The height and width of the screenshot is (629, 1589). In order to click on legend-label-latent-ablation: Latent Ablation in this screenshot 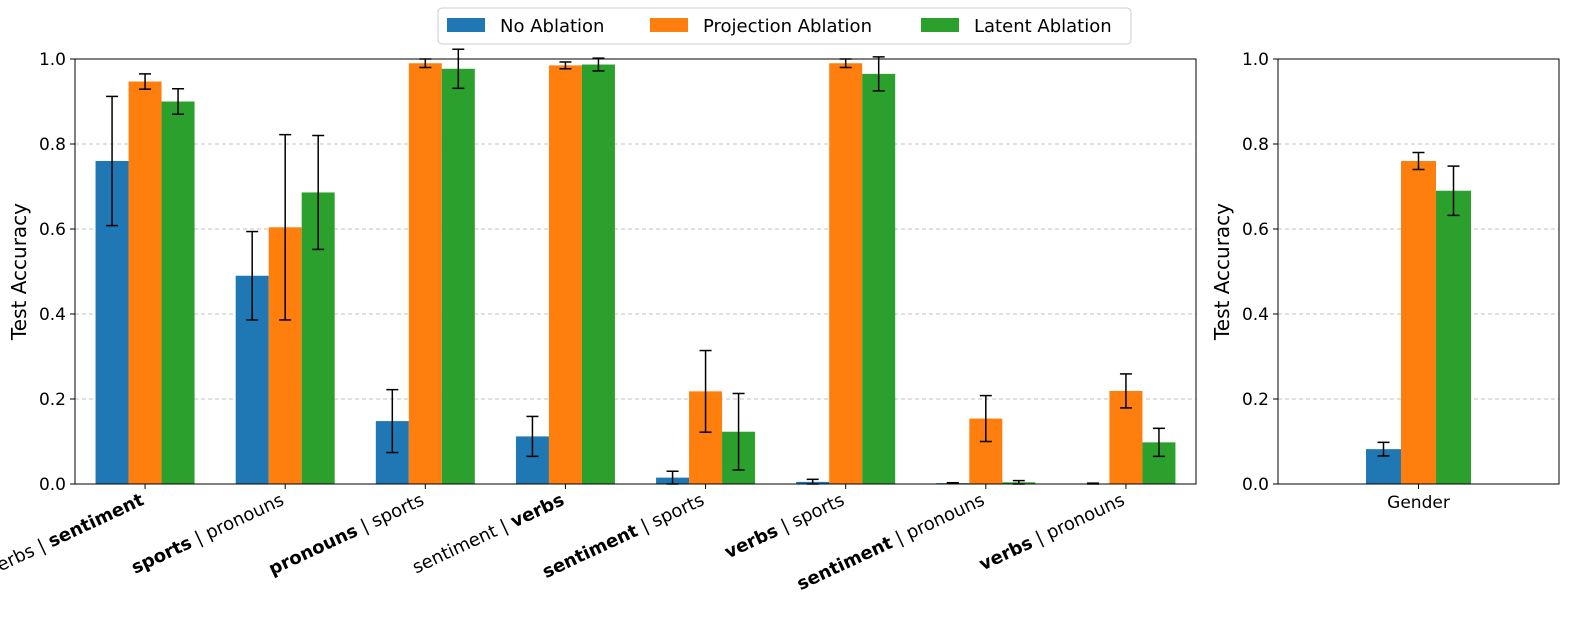, I will do `click(1043, 26)`.